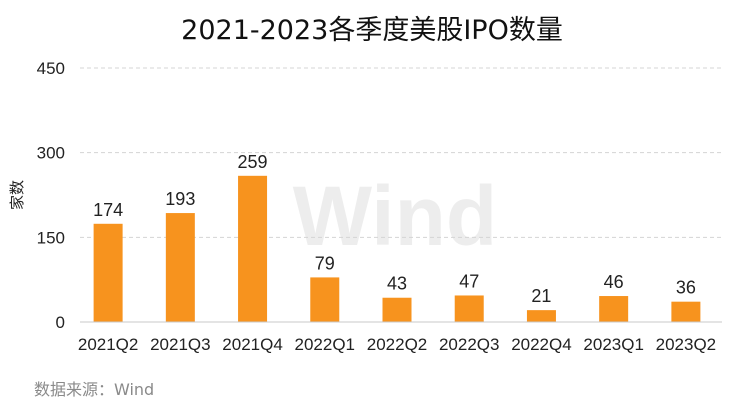  I want to click on x-tick-label: 2021Q4, so click(252, 344).